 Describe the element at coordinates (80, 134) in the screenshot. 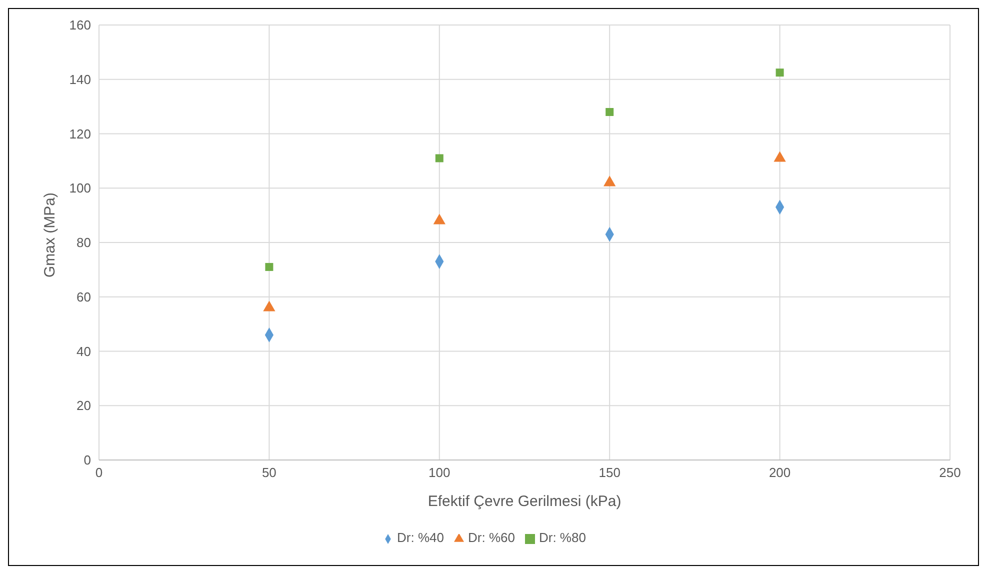

I see `y-tick-label: 120` at that location.